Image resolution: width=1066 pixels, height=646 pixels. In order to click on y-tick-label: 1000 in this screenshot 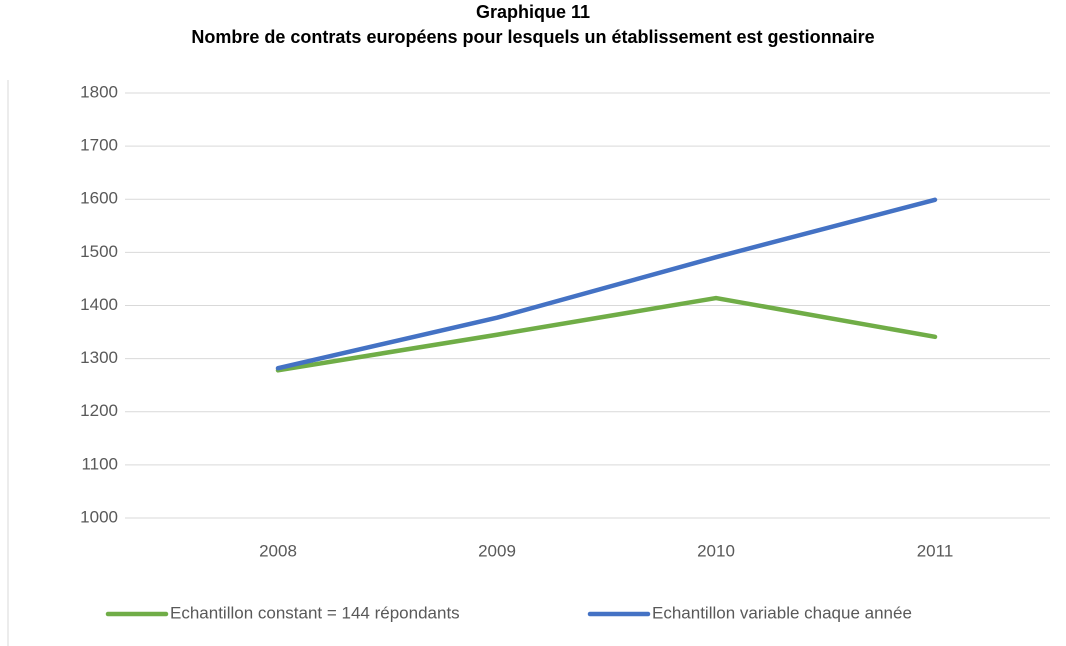, I will do `click(99, 516)`.